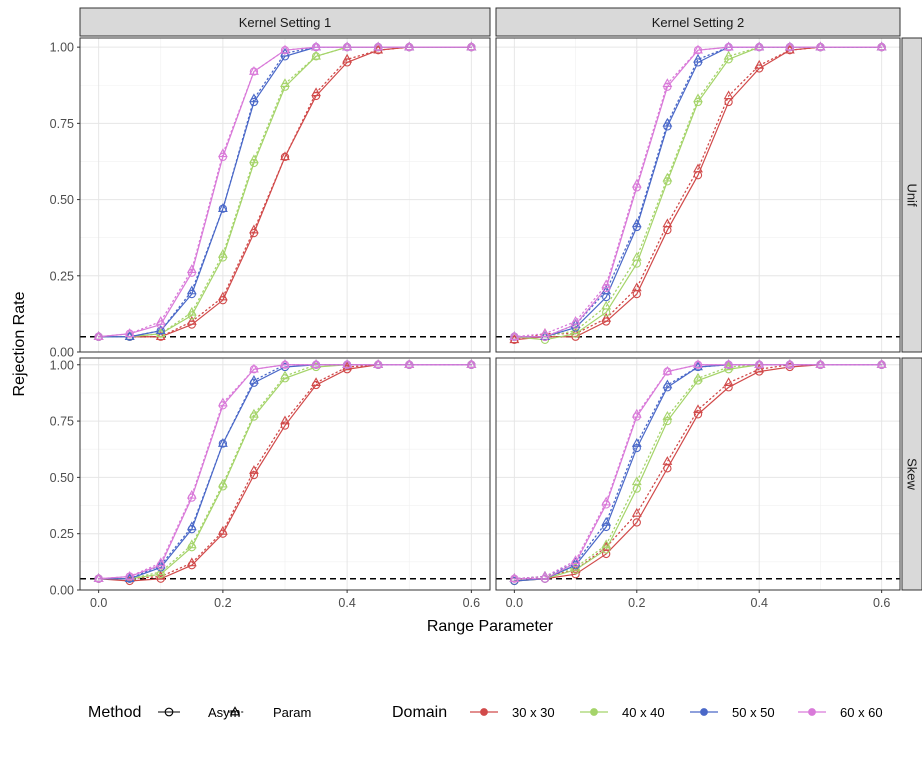 The image size is (922, 778). I want to click on row-strip-unif, so click(911, 195).